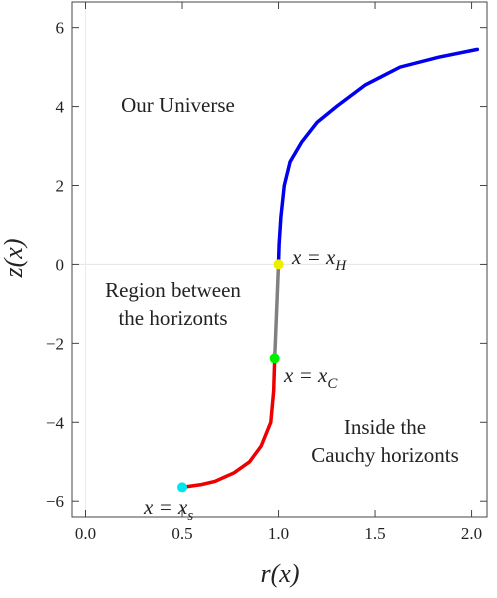 Image resolution: width=497 pixels, height=598 pixels. What do you see at coordinates (278, 533) in the screenshot?
I see `x-tick-label: 1.0` at bounding box center [278, 533].